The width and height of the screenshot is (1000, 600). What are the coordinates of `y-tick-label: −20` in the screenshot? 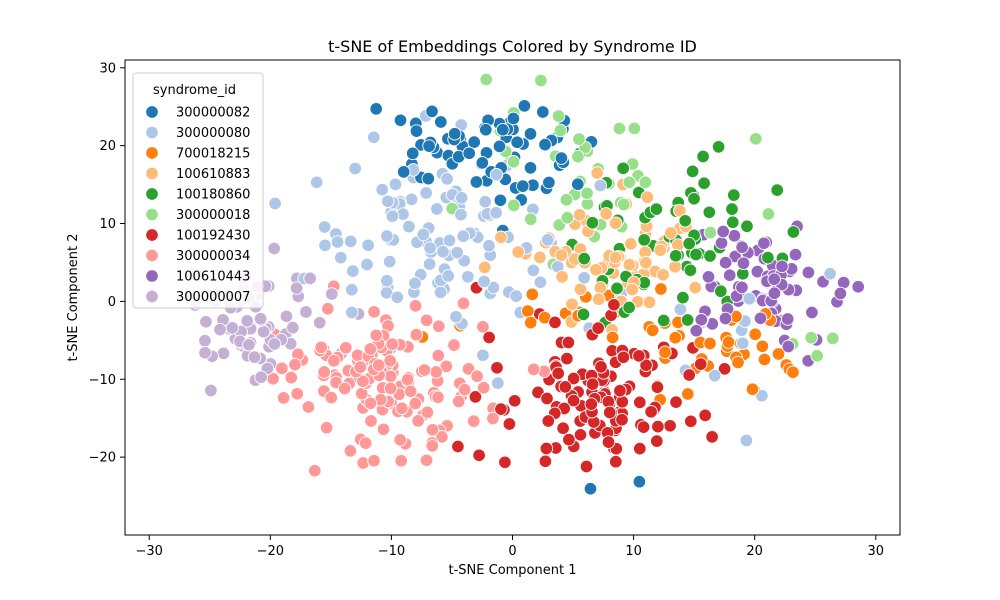 It's located at (102, 458).